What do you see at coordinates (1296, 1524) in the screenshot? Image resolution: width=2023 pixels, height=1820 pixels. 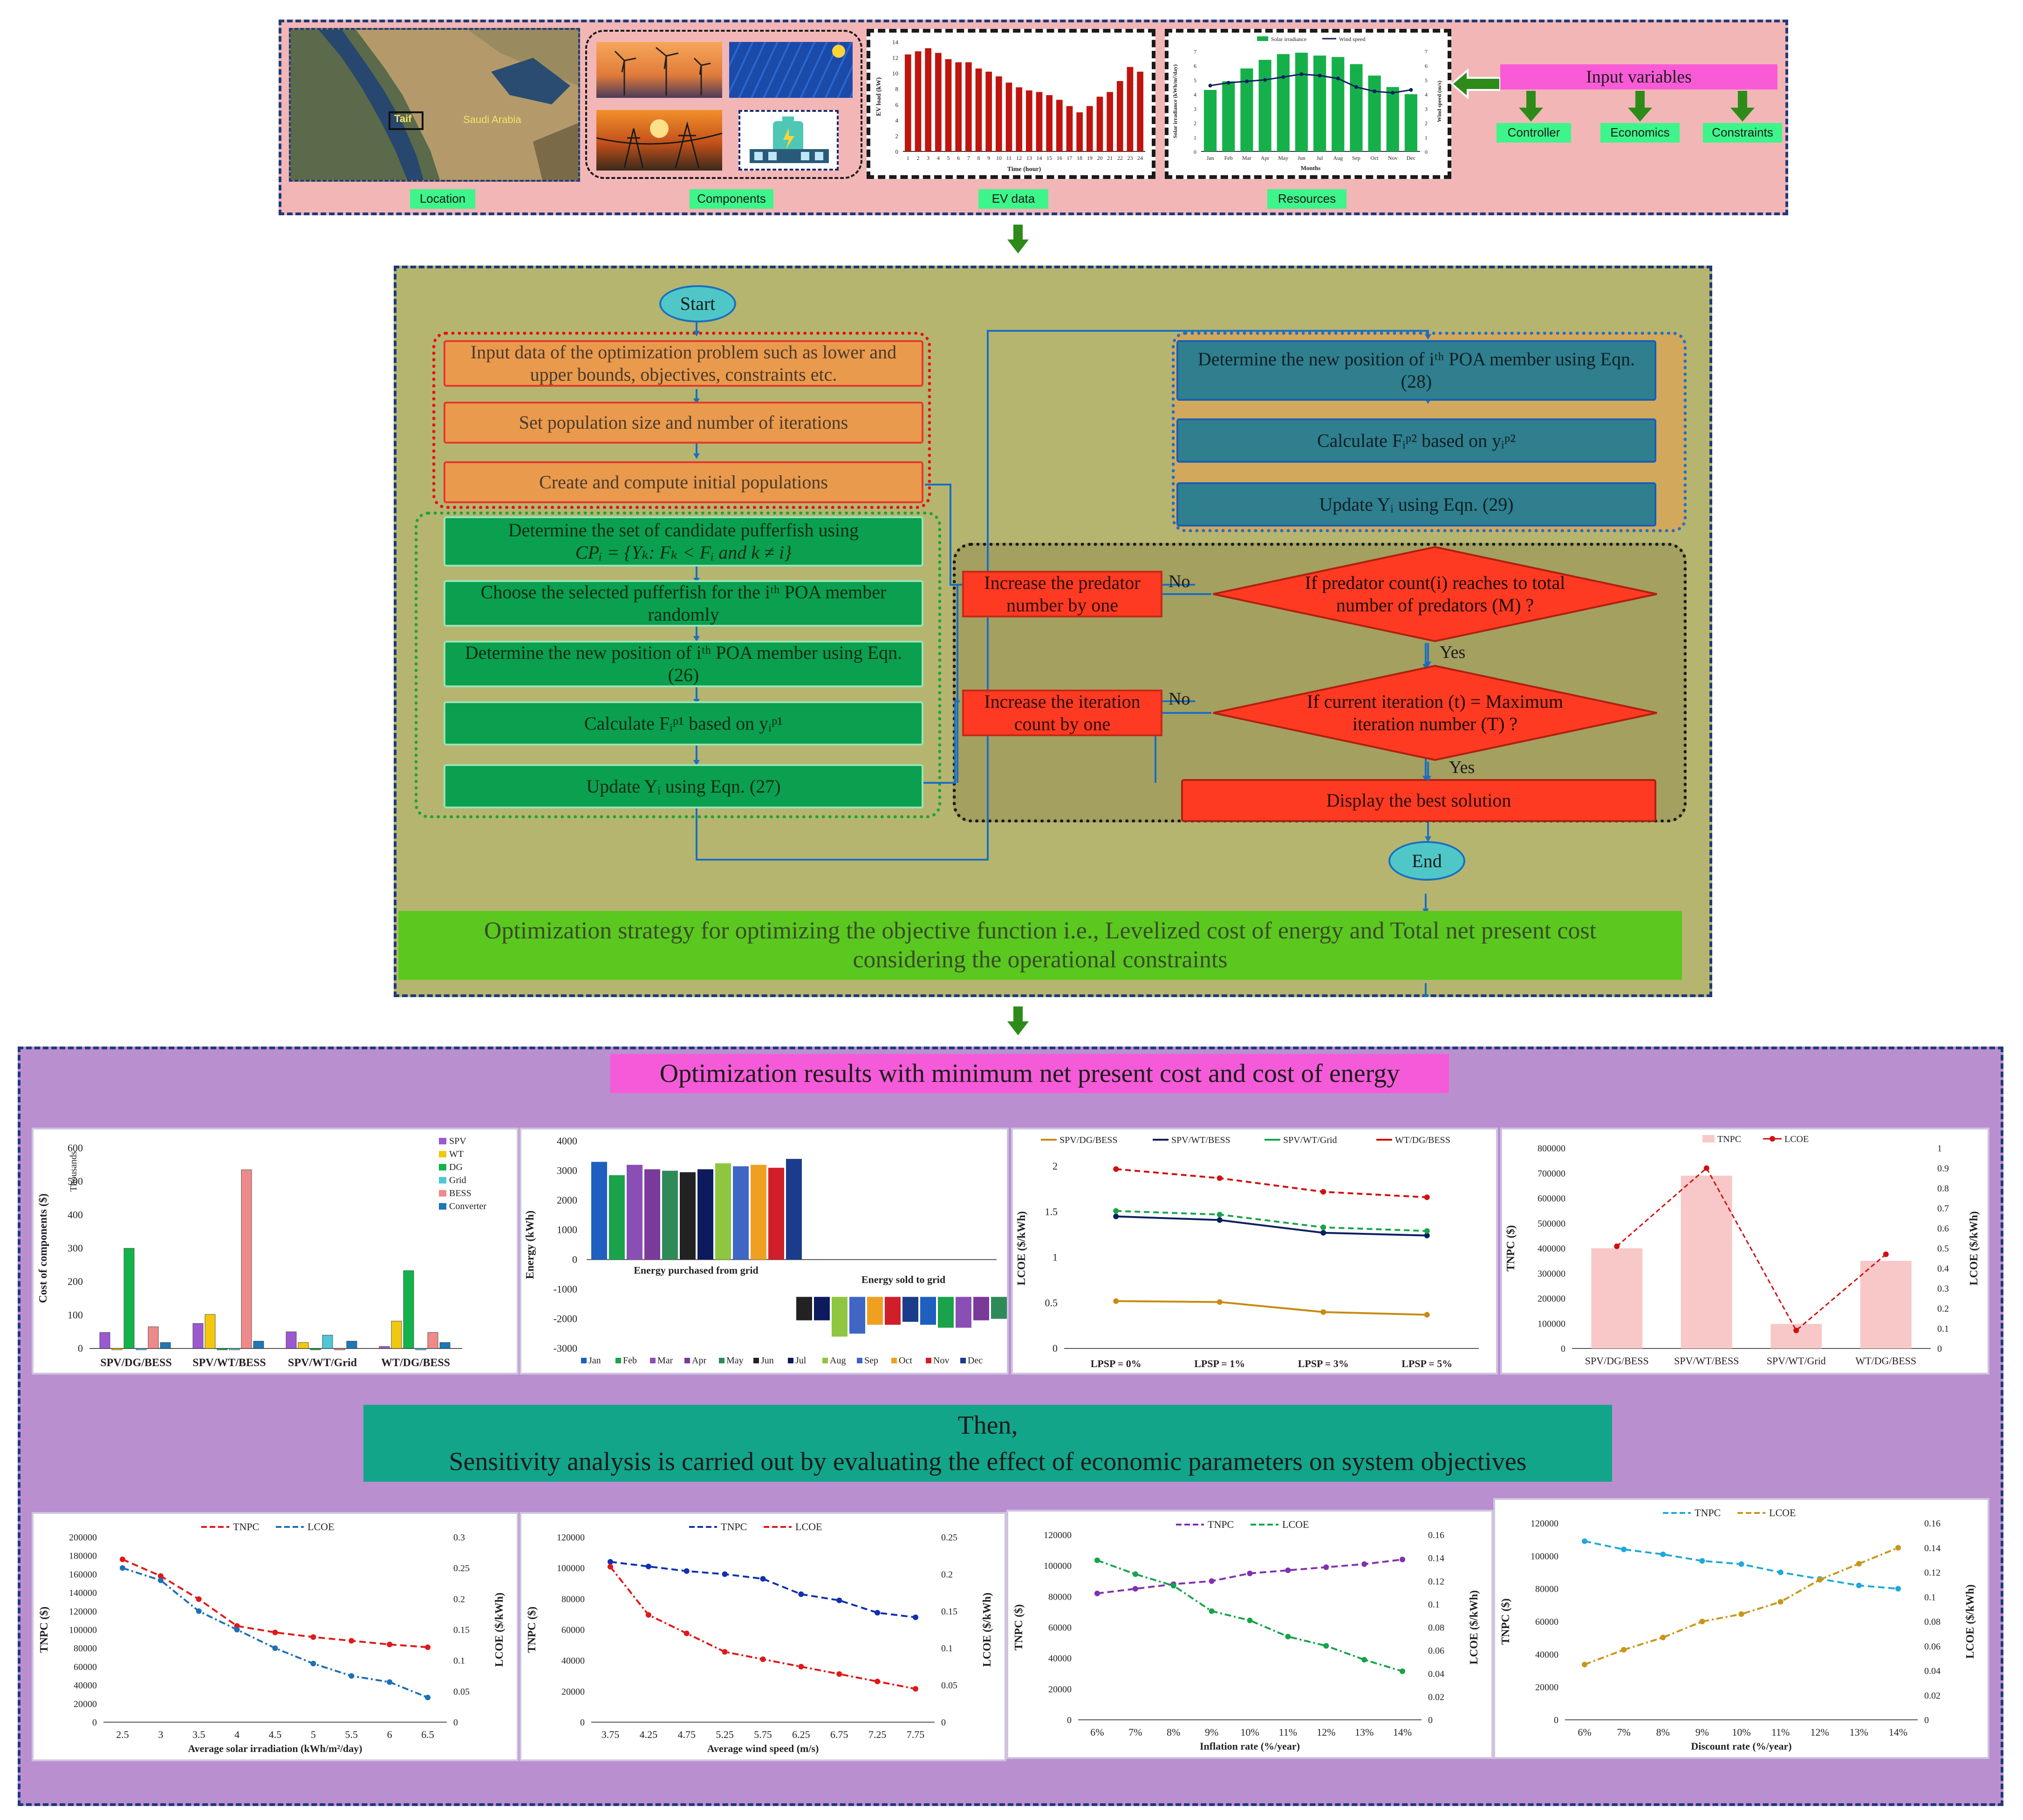 I see `c6-legend-lcoe: LCOE` at bounding box center [1296, 1524].